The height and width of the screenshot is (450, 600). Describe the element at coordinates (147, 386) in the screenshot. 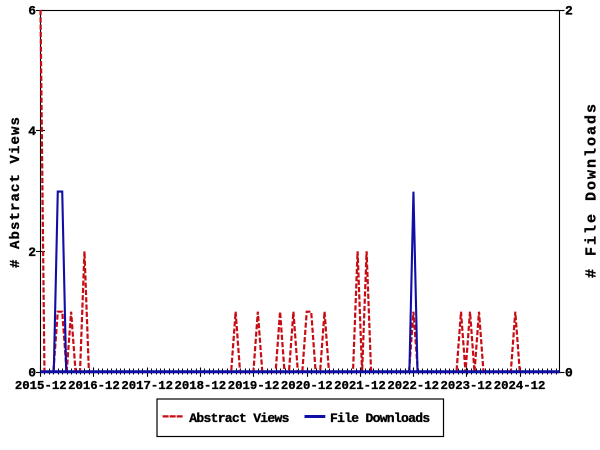

I see `svg-text: 2017-12` at that location.